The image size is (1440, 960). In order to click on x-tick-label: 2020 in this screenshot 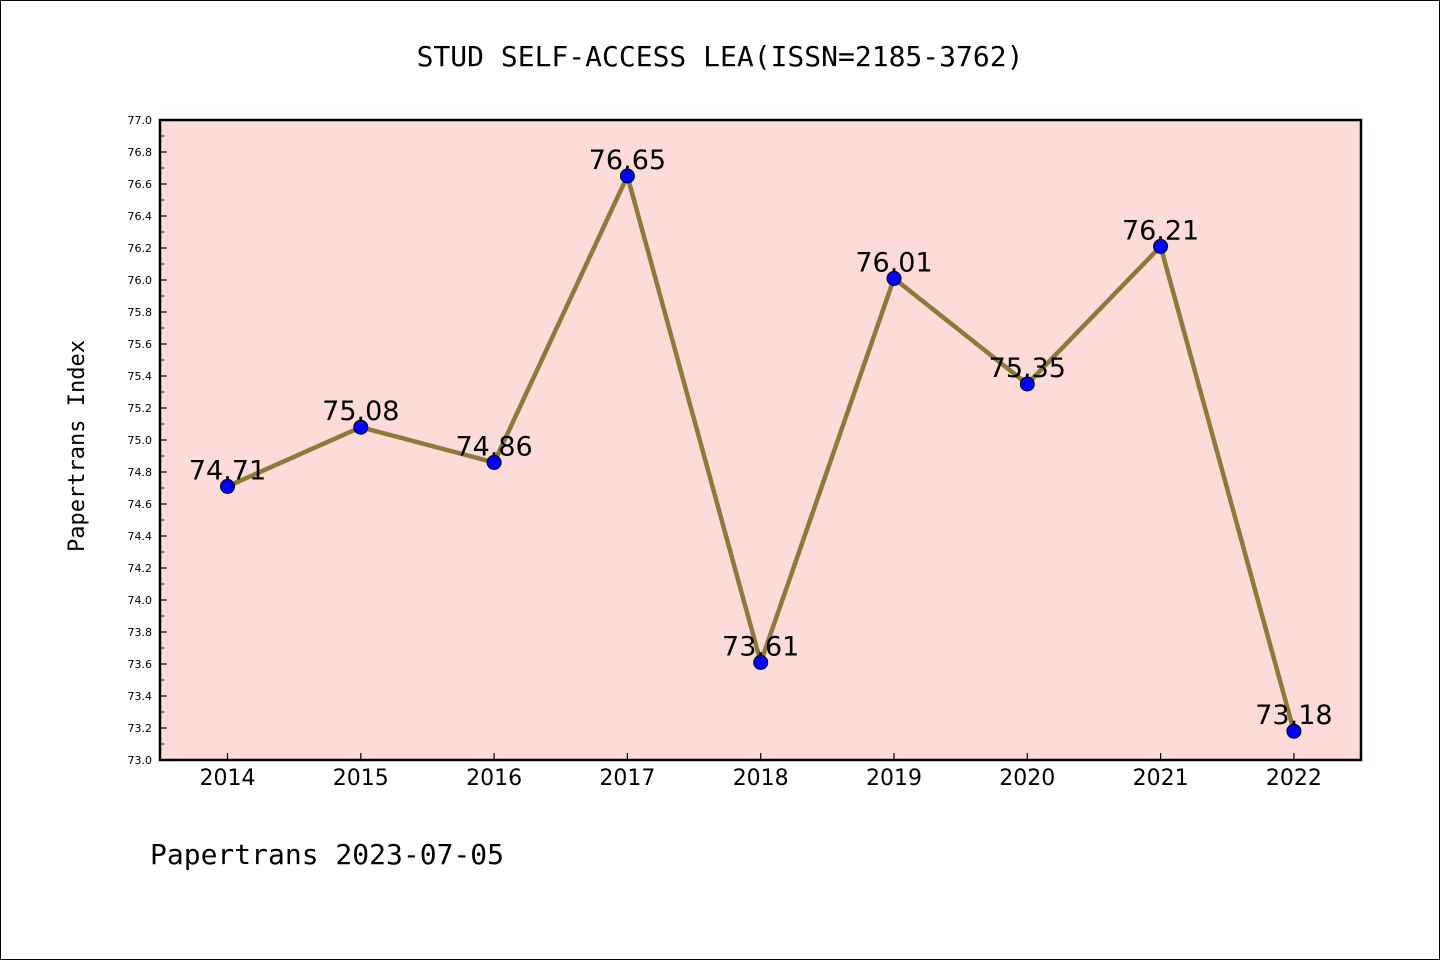, I will do `click(1027, 778)`.